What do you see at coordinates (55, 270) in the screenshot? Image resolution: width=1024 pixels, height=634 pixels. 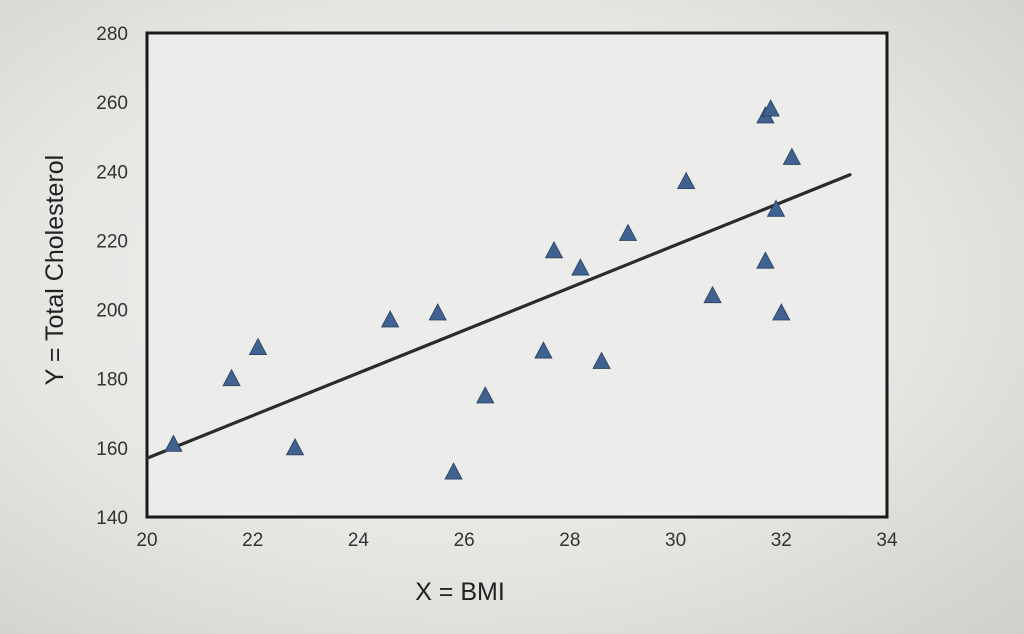 I see `y-axis-title: Y = Total Cholesterol` at bounding box center [55, 270].